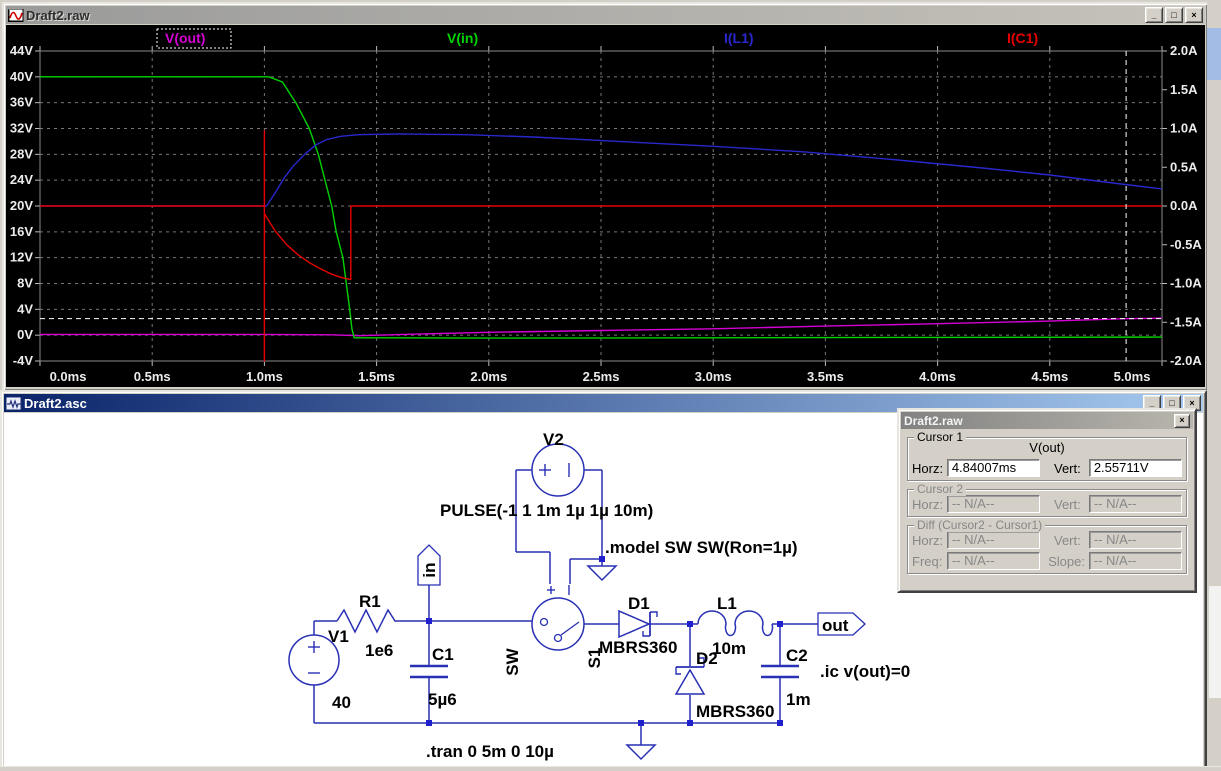 The width and height of the screenshot is (1221, 771). What do you see at coordinates (553, 439) in the screenshot?
I see `schematic-text-v2_ref: V2` at bounding box center [553, 439].